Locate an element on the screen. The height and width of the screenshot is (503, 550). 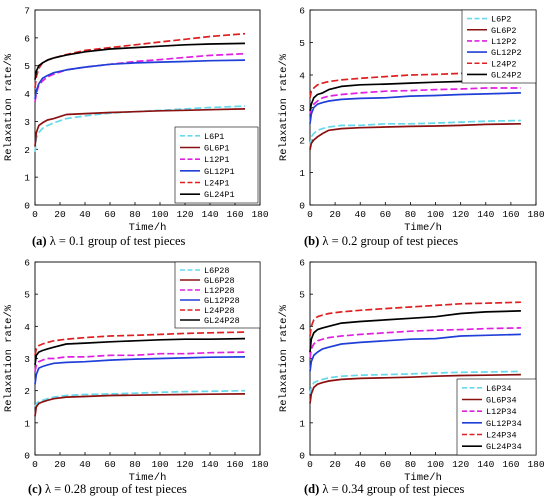
legend-entry-label: L12P34 is located at coordinates (501, 412).